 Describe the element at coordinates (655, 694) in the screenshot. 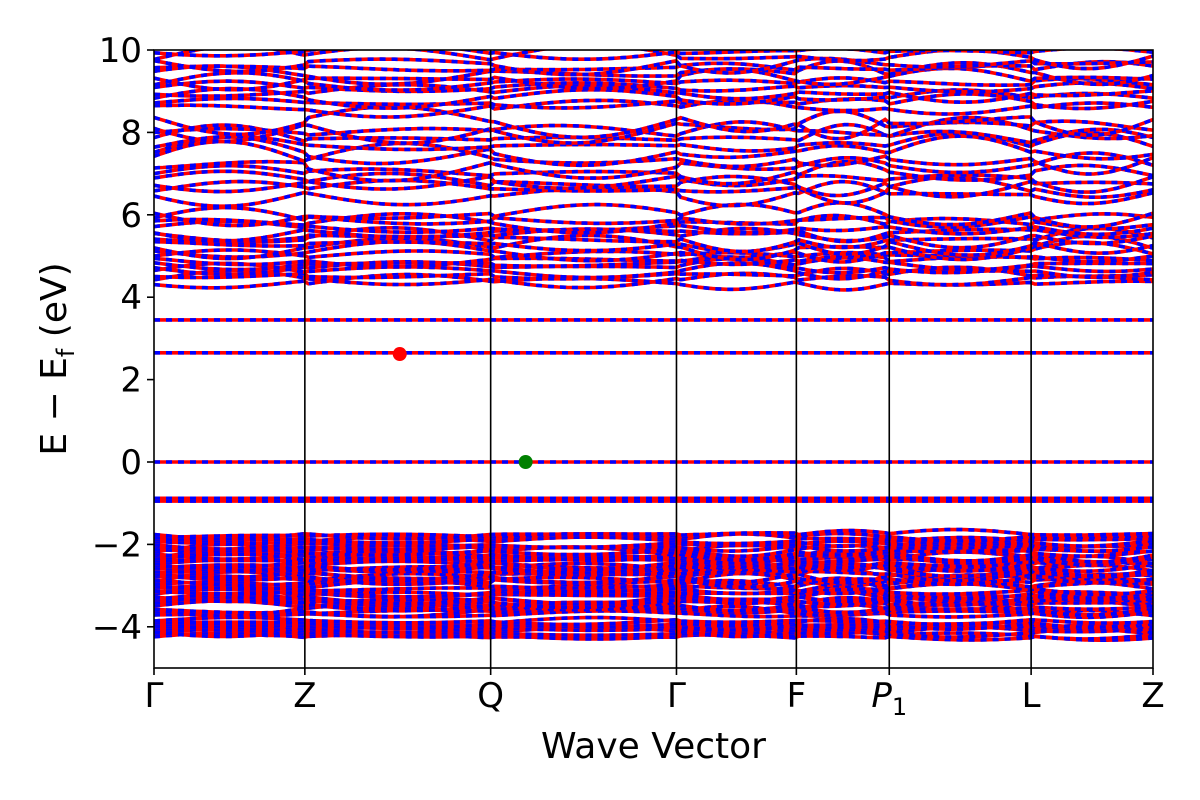

I see `x-axis: Γ Z Q Γ F P1 L Z` at that location.